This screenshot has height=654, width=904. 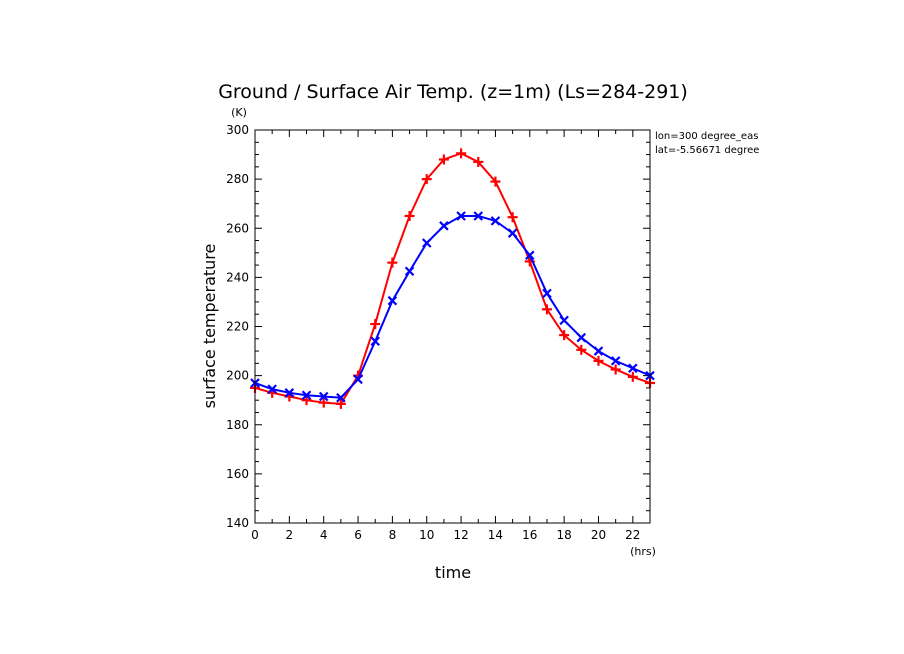 What do you see at coordinates (453, 572) in the screenshot?
I see `x-axis-label: time` at bounding box center [453, 572].